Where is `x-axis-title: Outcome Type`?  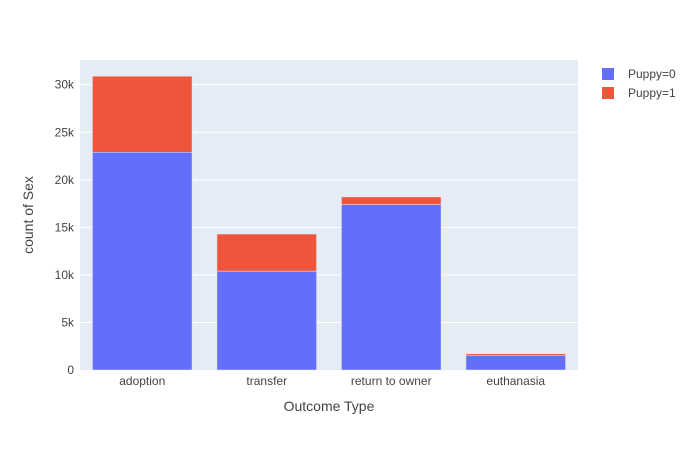 x-axis-title: Outcome Type is located at coordinates (329, 406).